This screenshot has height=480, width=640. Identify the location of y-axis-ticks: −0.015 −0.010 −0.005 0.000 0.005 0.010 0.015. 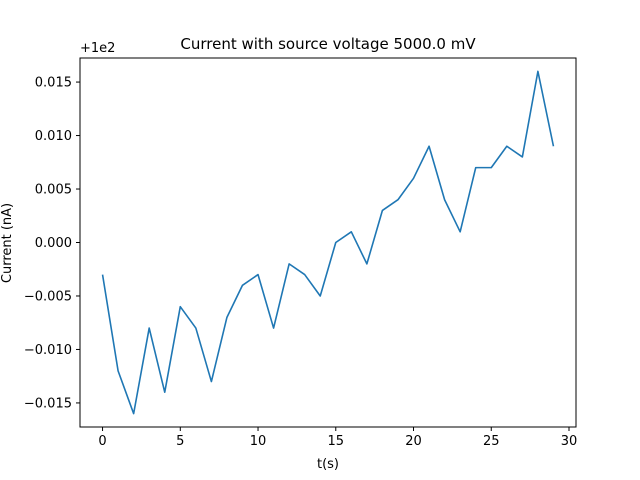
(52, 243).